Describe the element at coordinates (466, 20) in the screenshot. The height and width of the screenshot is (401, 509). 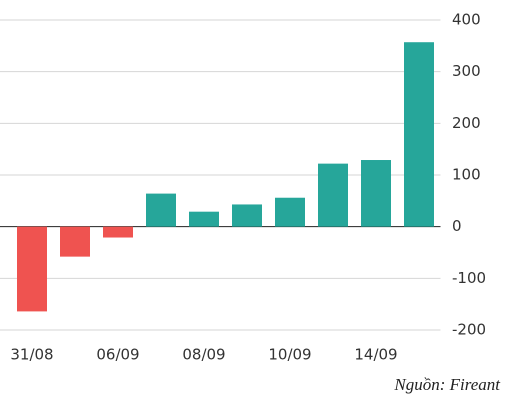
I see `y-tick-label: 400` at that location.